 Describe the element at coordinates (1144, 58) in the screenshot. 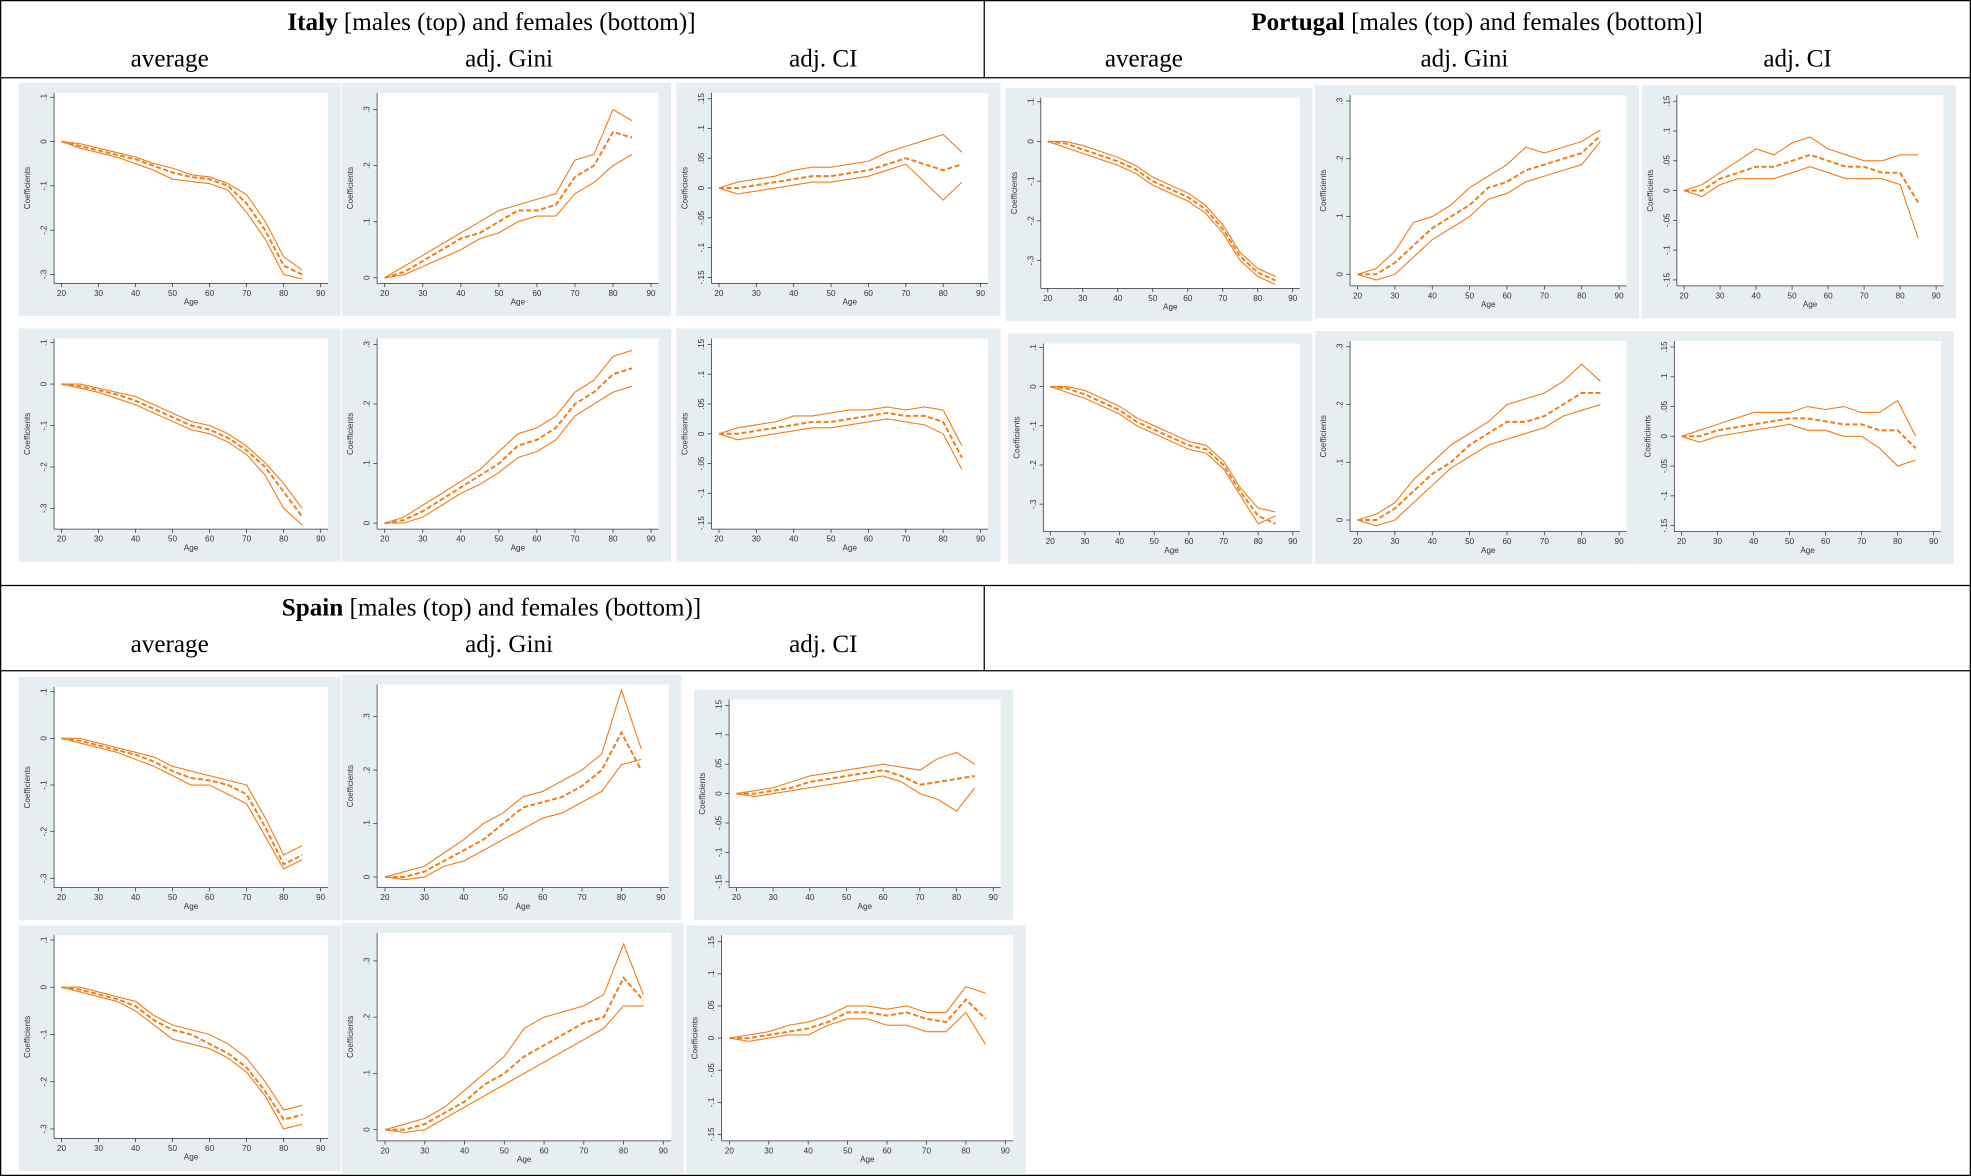

I see `column-label: average` at that location.